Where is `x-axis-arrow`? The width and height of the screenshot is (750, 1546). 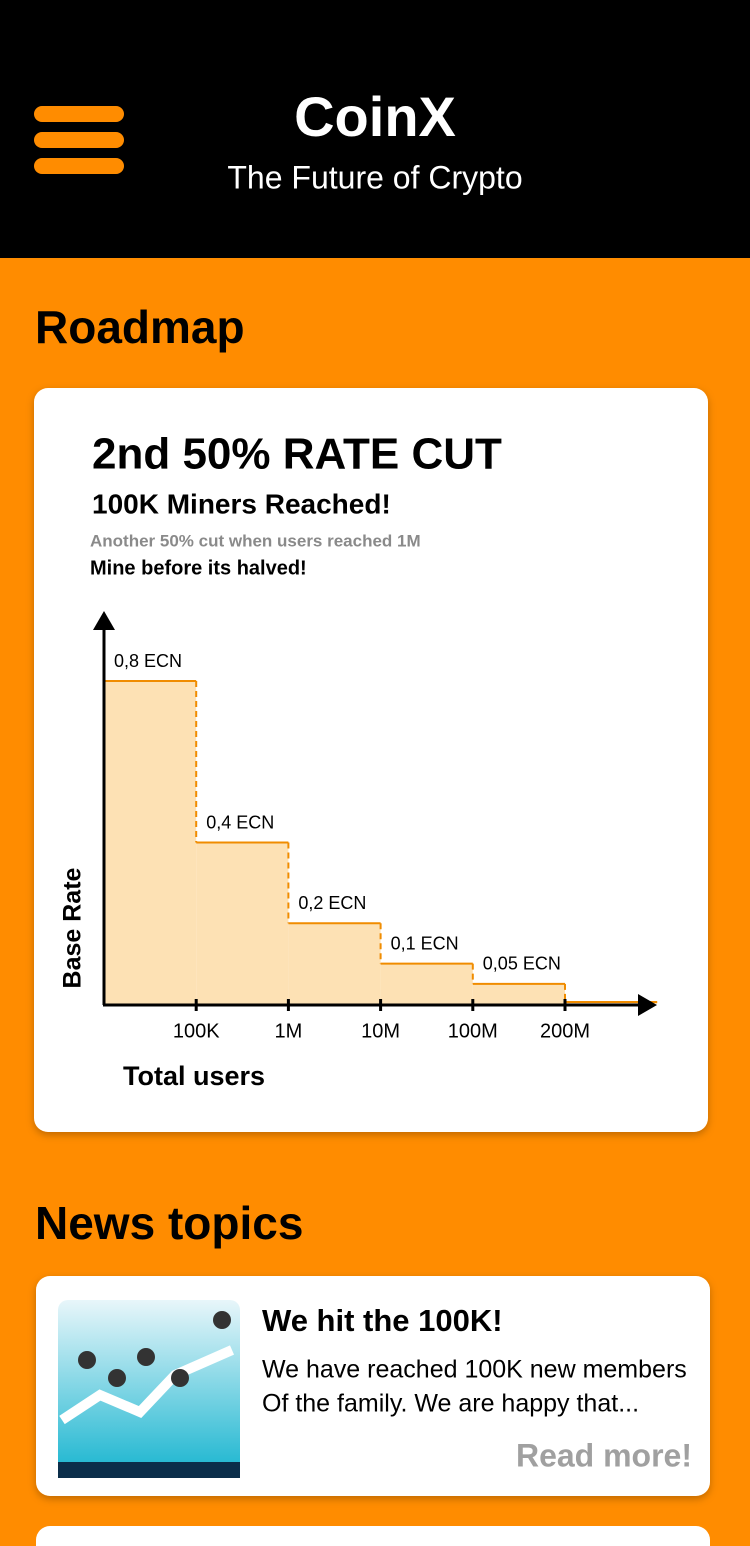
x-axis-arrow is located at coordinates (647, 1005).